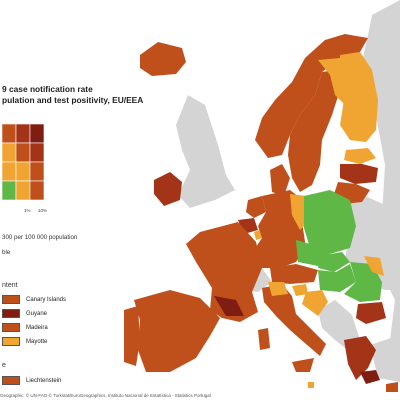  What do you see at coordinates (359, 97) in the screenshot?
I see `country-finland` at bounding box center [359, 97].